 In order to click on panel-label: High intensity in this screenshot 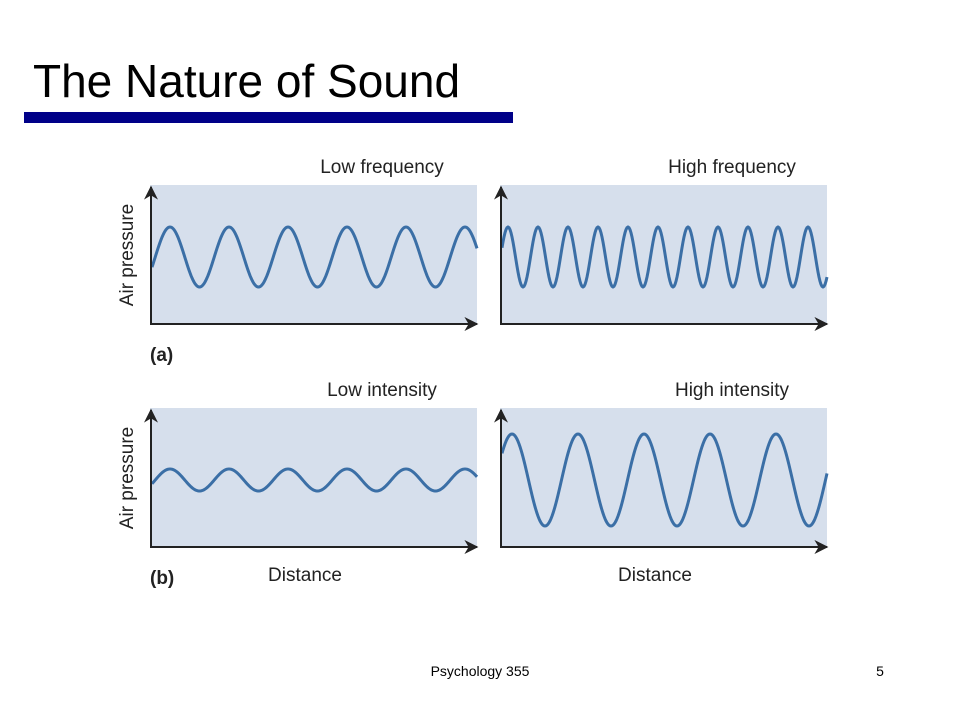, I will do `click(732, 390)`.